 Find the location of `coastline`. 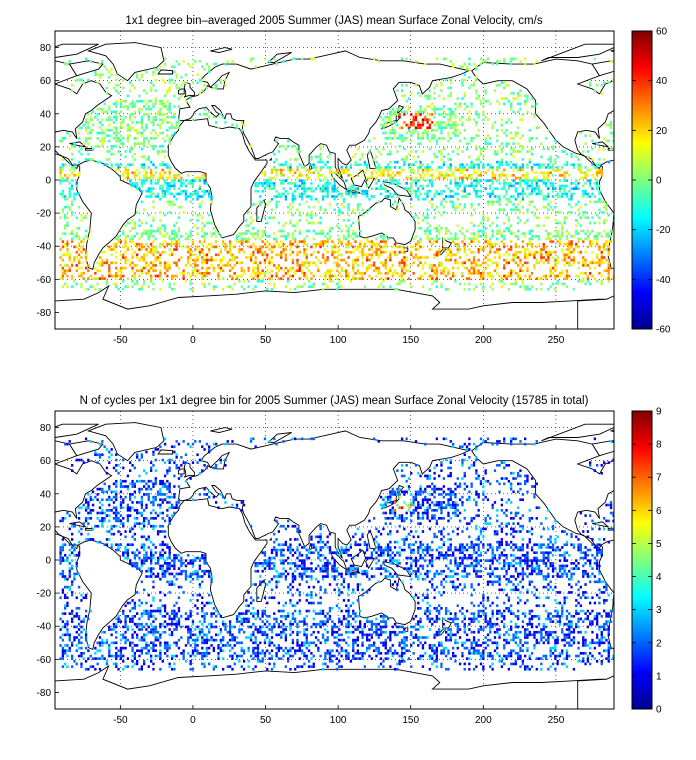

coastline is located at coordinates (577, 432).